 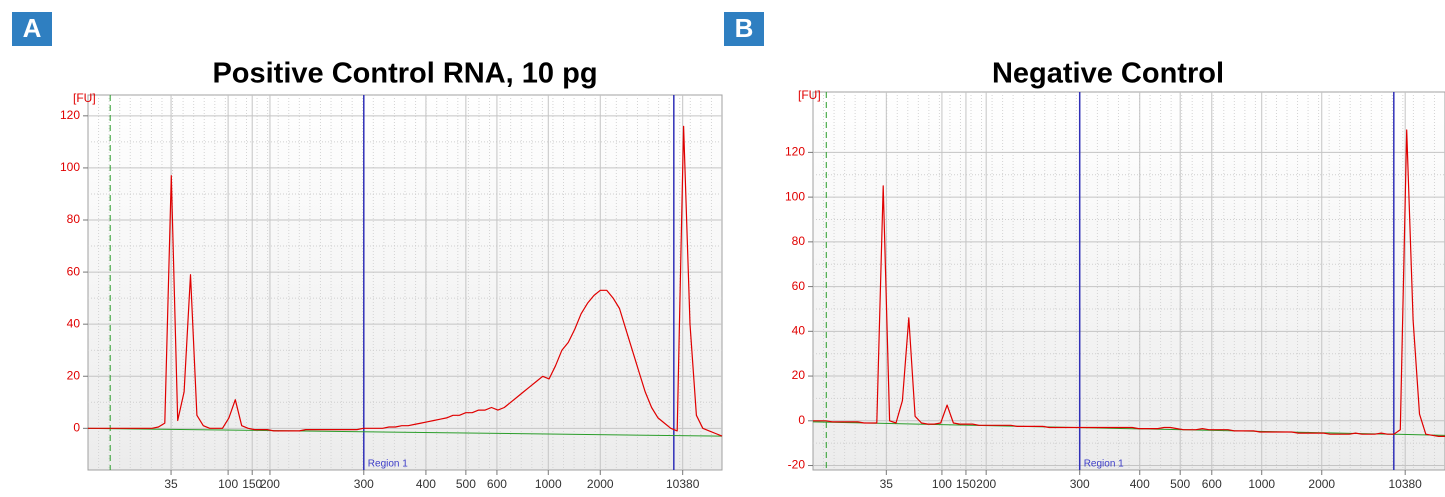 I want to click on y-tick-label: -20, so click(x=797, y=465).